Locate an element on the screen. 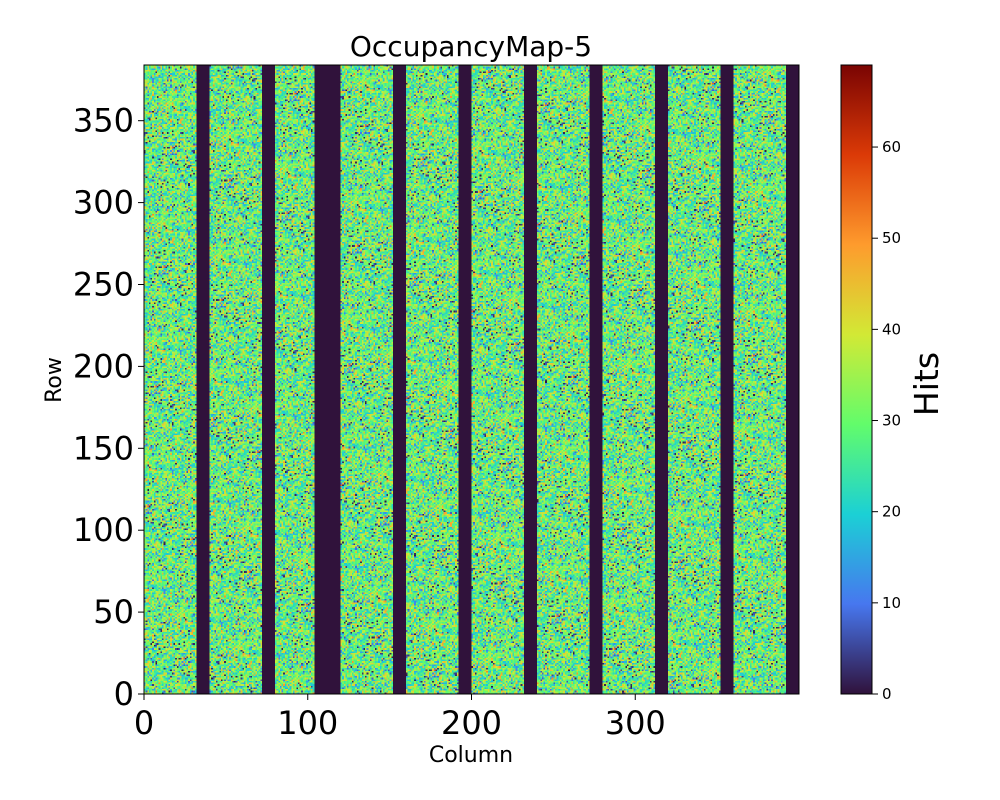  x-tick-label: 100 is located at coordinates (307, 723).